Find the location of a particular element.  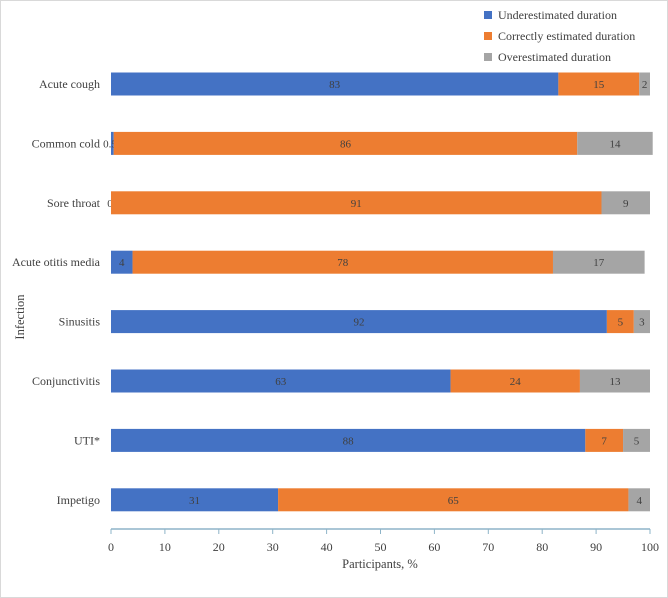

data-label-sore-throat-overestimated-duration: 9 is located at coordinates (626, 204).